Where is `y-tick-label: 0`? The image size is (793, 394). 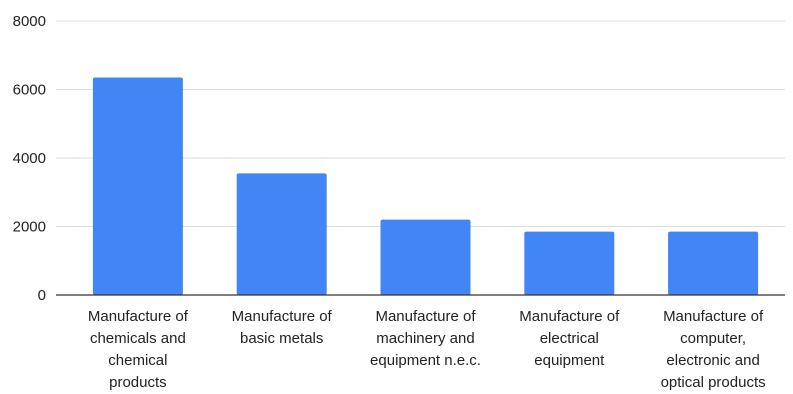
y-tick-label: 0 is located at coordinates (42, 295).